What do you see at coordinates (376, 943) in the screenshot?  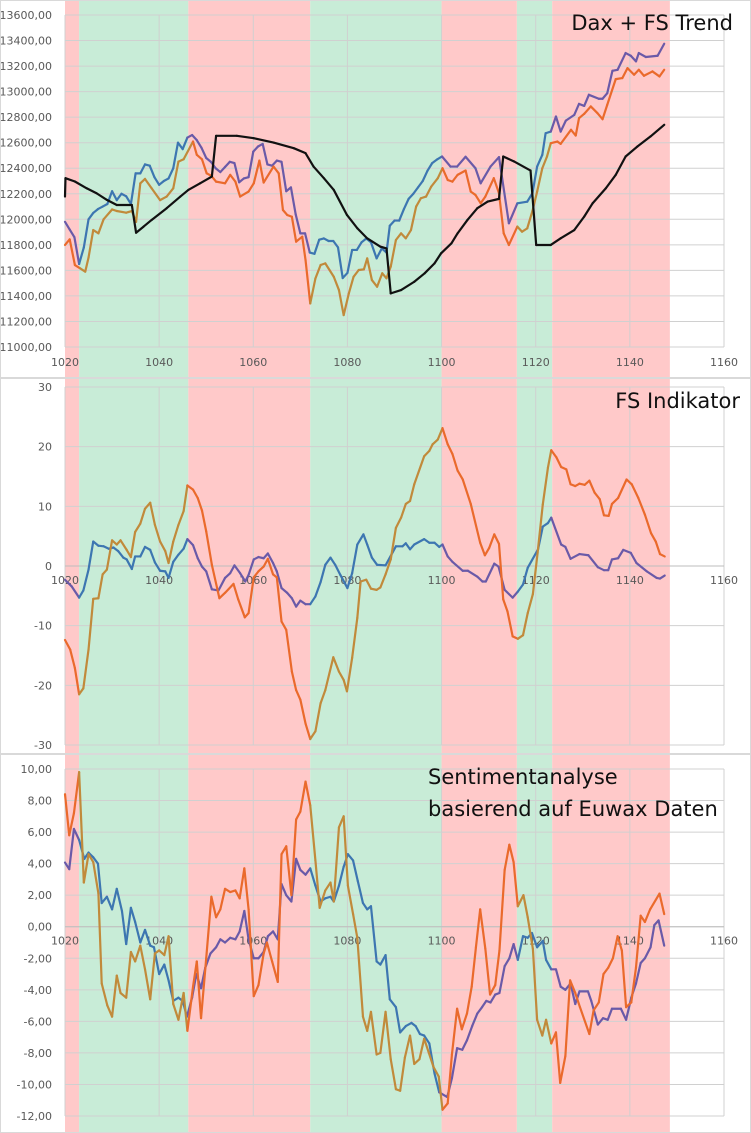 I see `signal-region-buy` at bounding box center [376, 943].